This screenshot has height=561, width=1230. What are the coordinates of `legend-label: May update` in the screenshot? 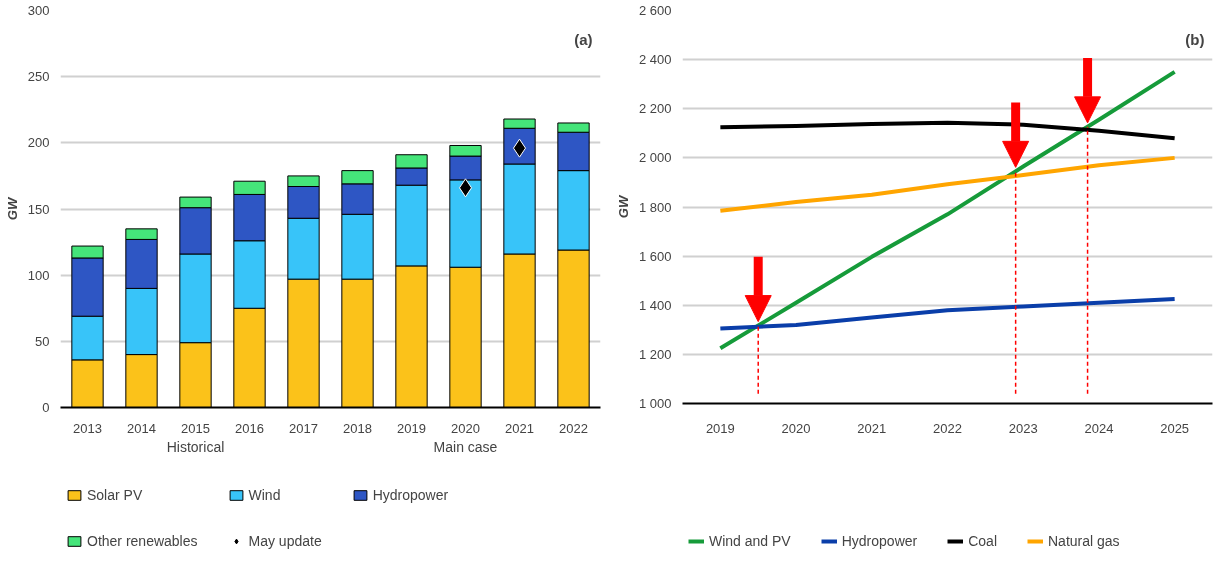 It's located at (285, 541).